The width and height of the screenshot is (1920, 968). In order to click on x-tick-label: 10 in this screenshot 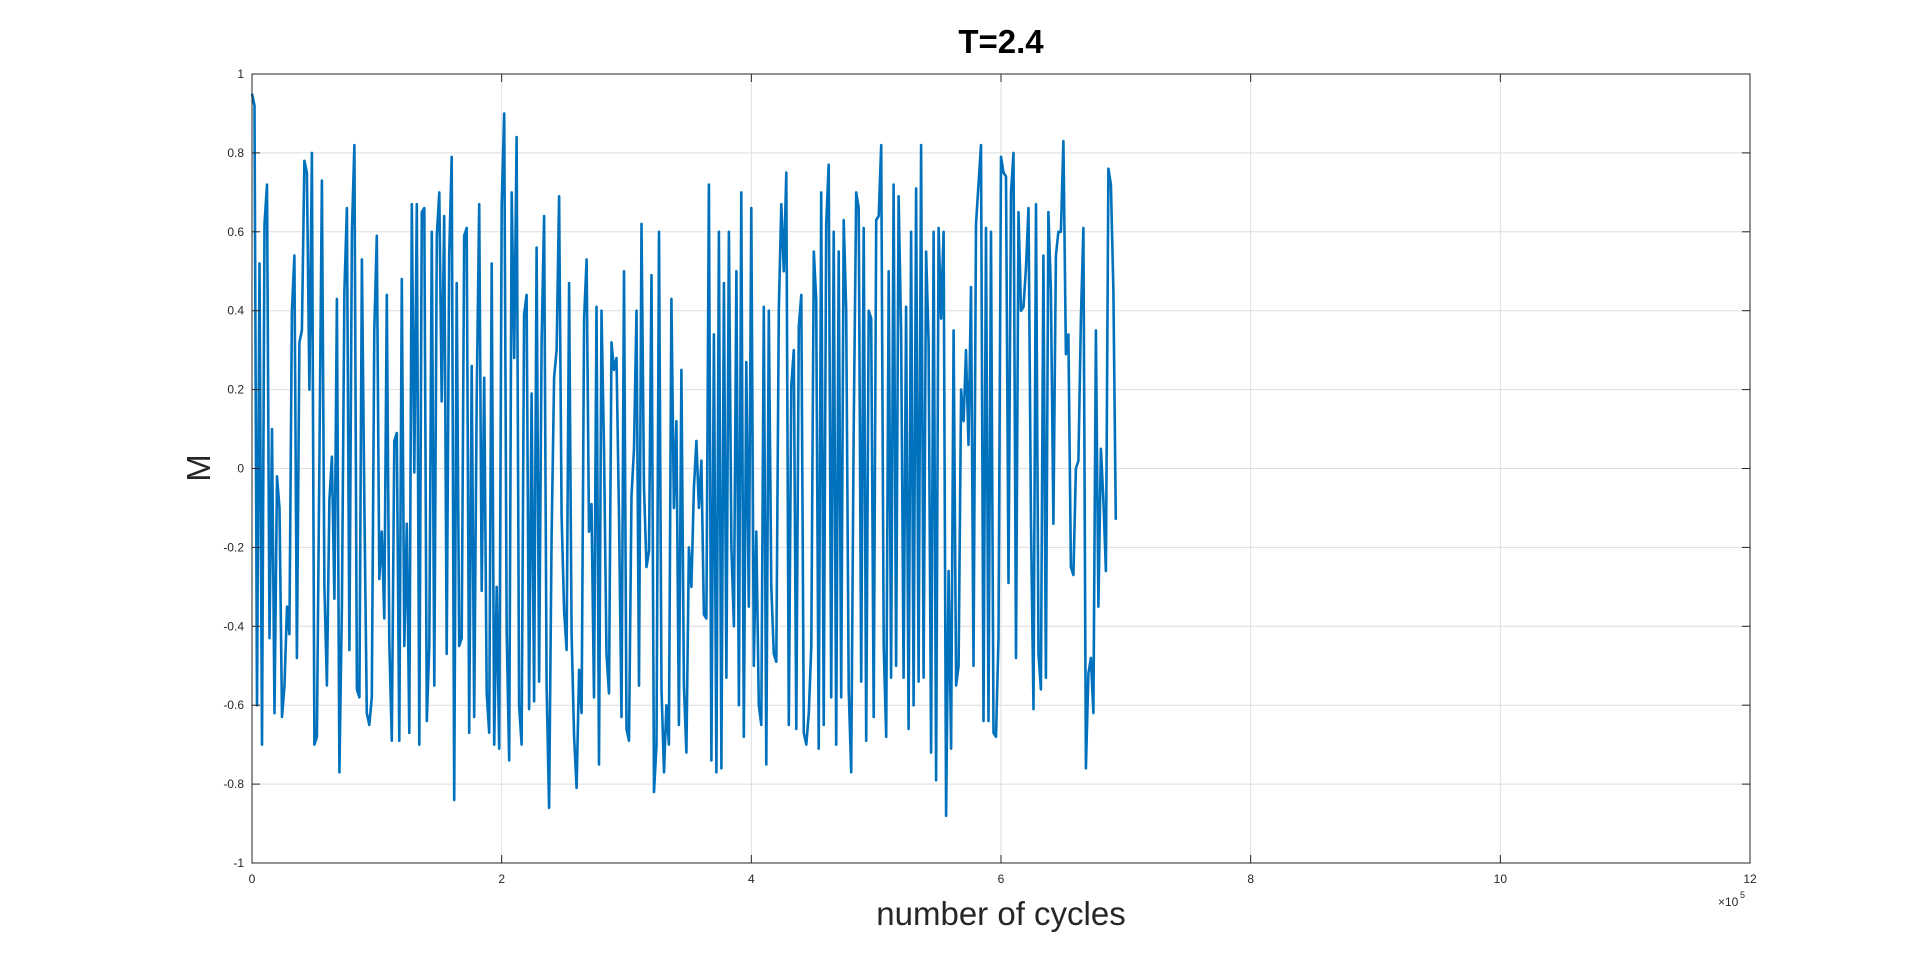, I will do `click(1501, 879)`.